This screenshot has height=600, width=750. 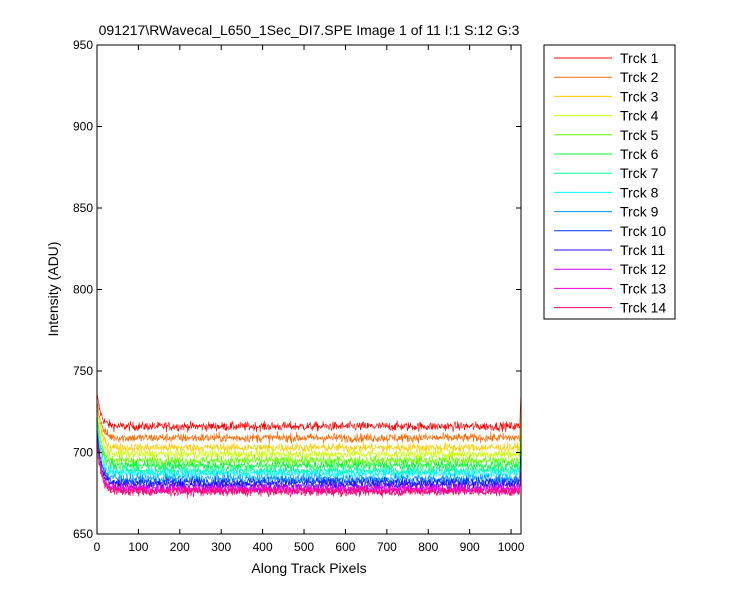 I want to click on y-tick-label: 900, so click(x=83, y=127).